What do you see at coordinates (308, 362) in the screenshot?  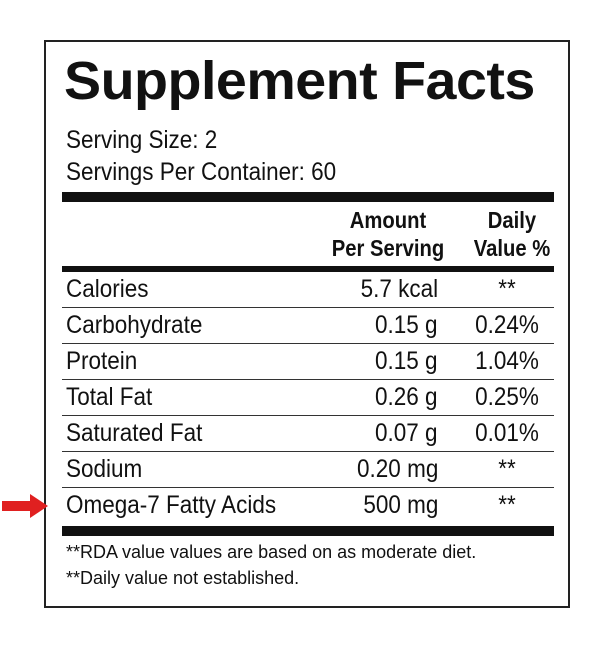 I see `table-row: Protein 0.15 g 1.04%` at bounding box center [308, 362].